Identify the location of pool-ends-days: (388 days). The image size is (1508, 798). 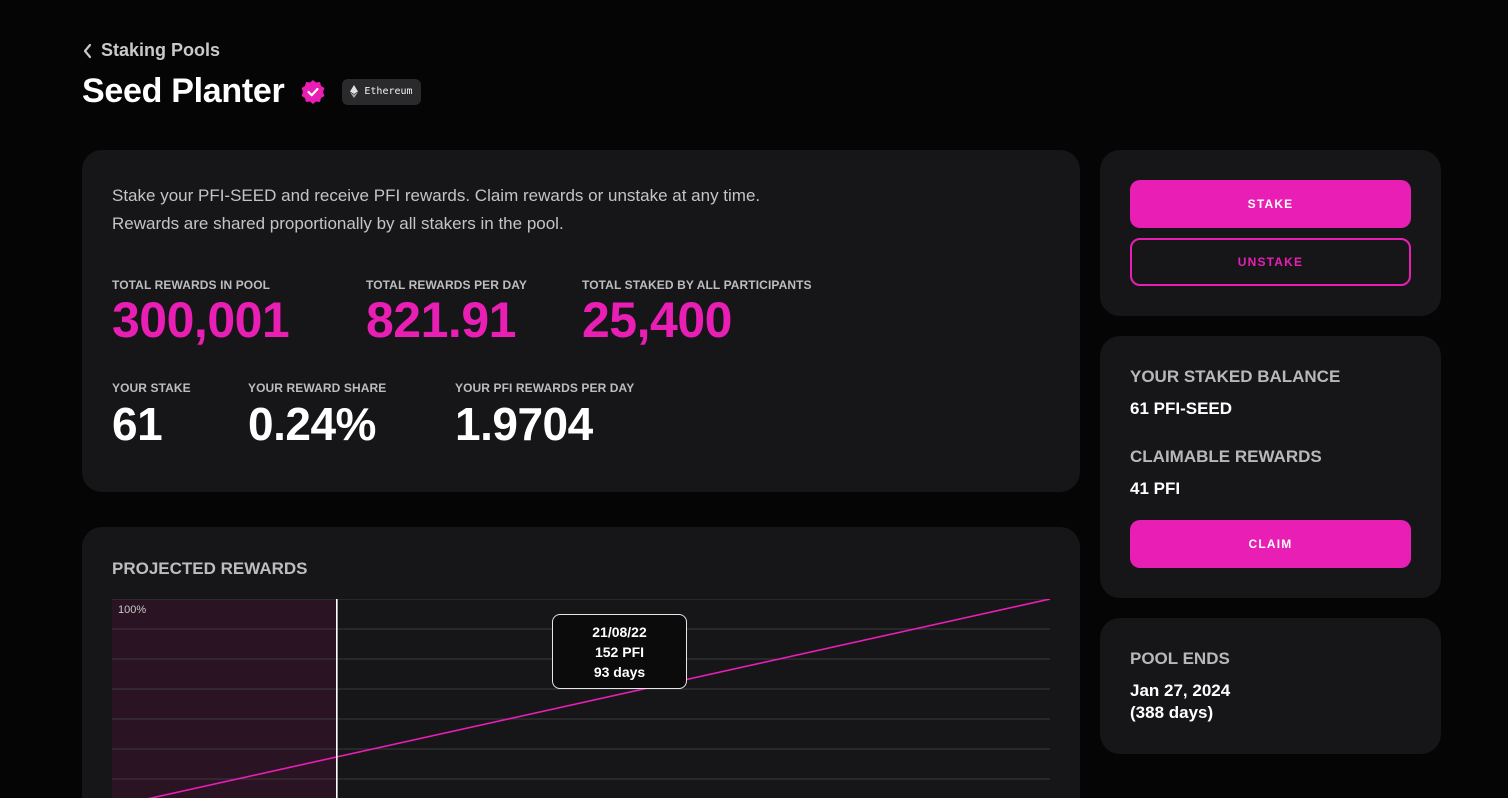
(1172, 712).